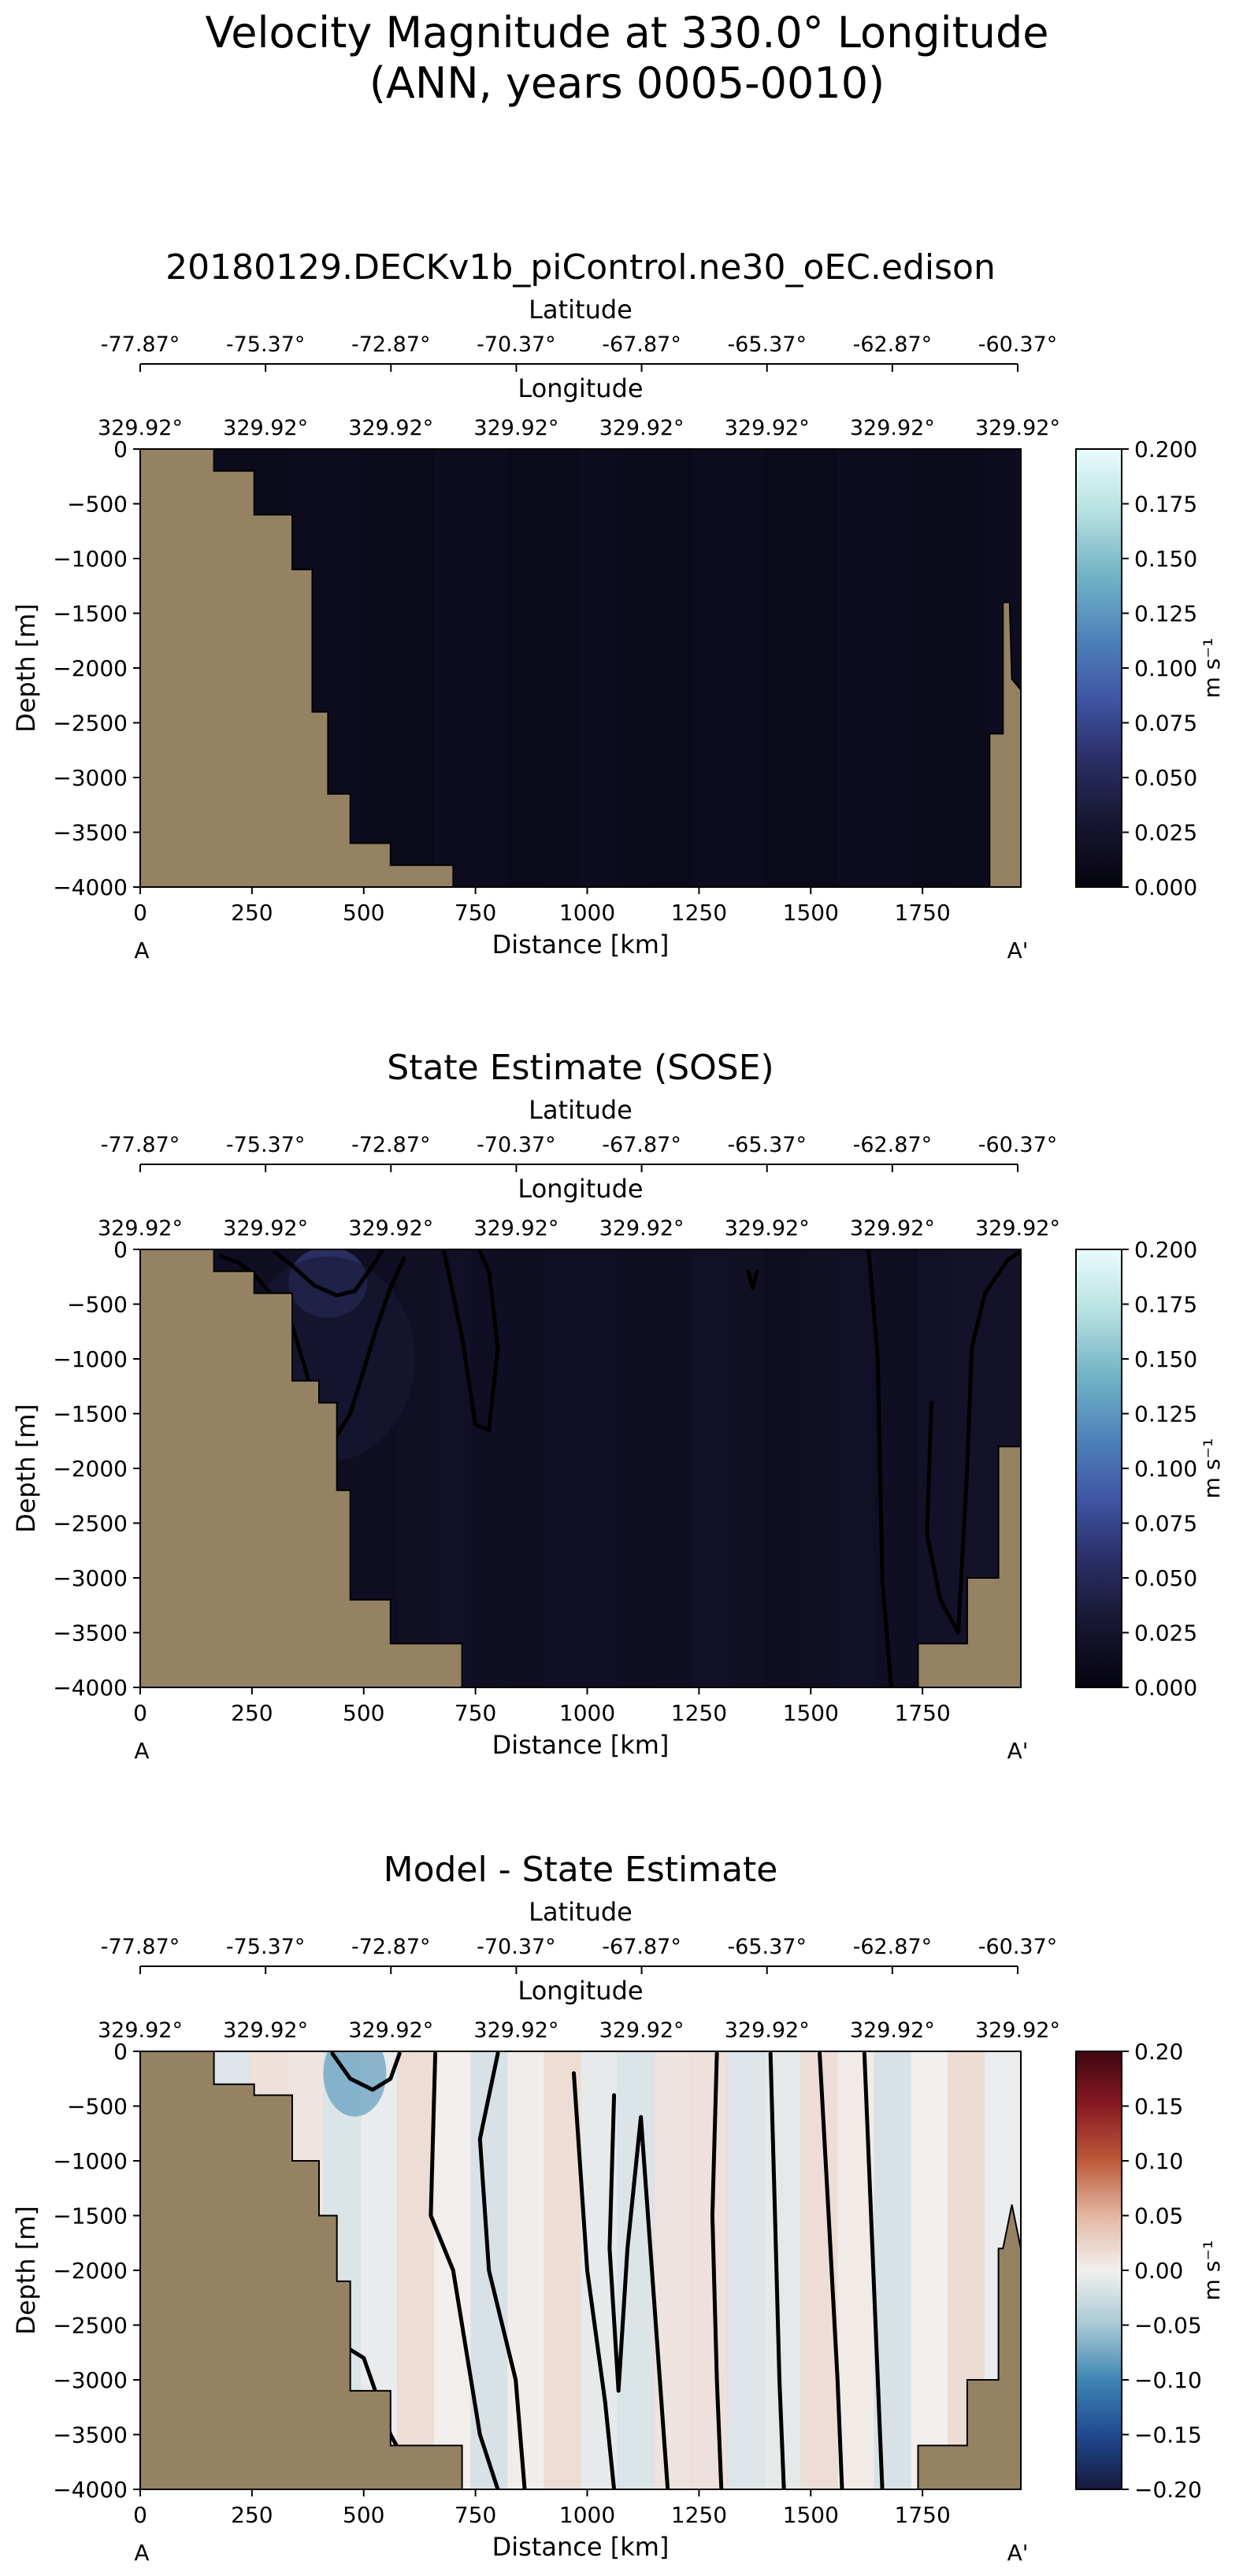 The image size is (1254, 2576). Describe the element at coordinates (580, 1068) in the screenshot. I see `panel-title: State Estimate (SOSE)` at that location.